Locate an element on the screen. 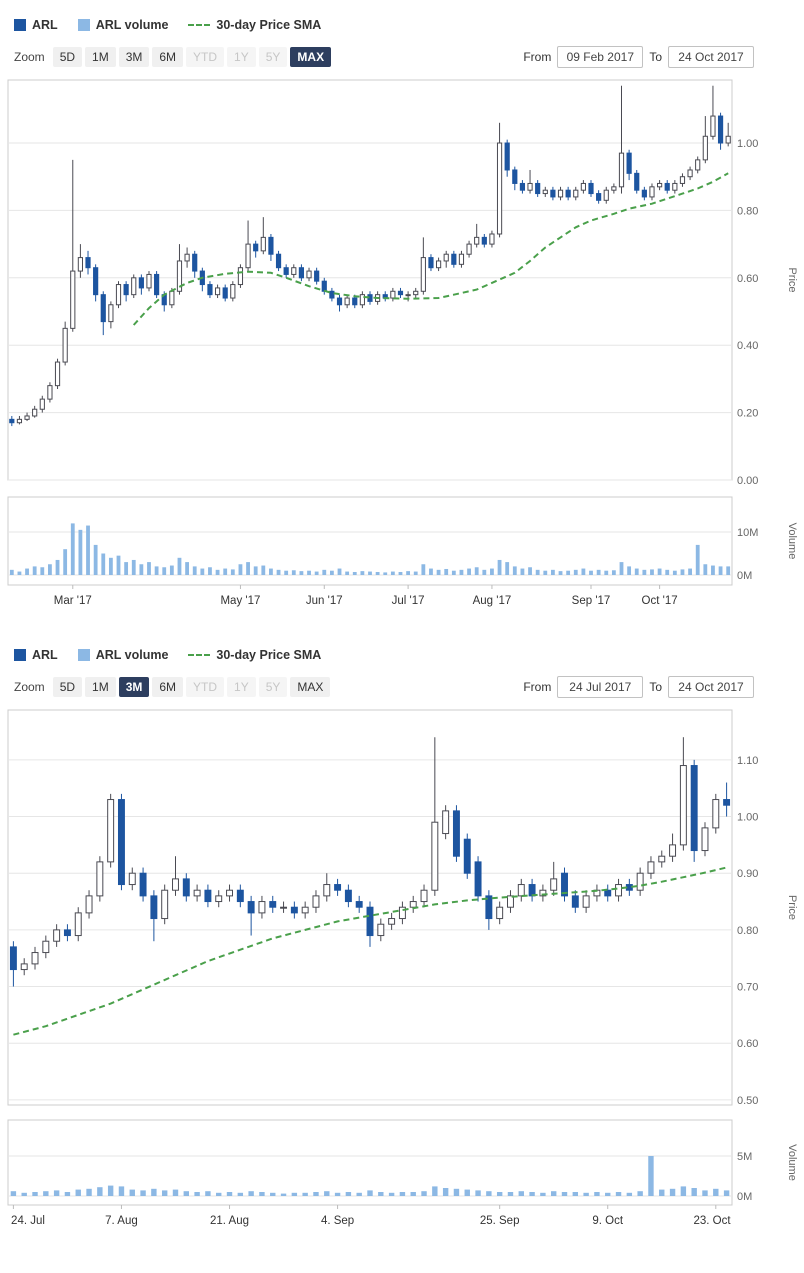 This screenshot has height=1273, width=804. volume-pane-border is located at coordinates (370, 541).